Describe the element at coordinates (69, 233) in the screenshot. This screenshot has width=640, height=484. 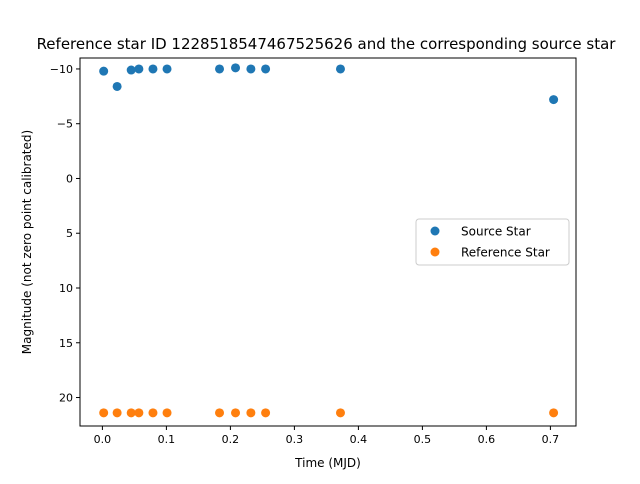
I see `y-tick-label: 5` at that location.